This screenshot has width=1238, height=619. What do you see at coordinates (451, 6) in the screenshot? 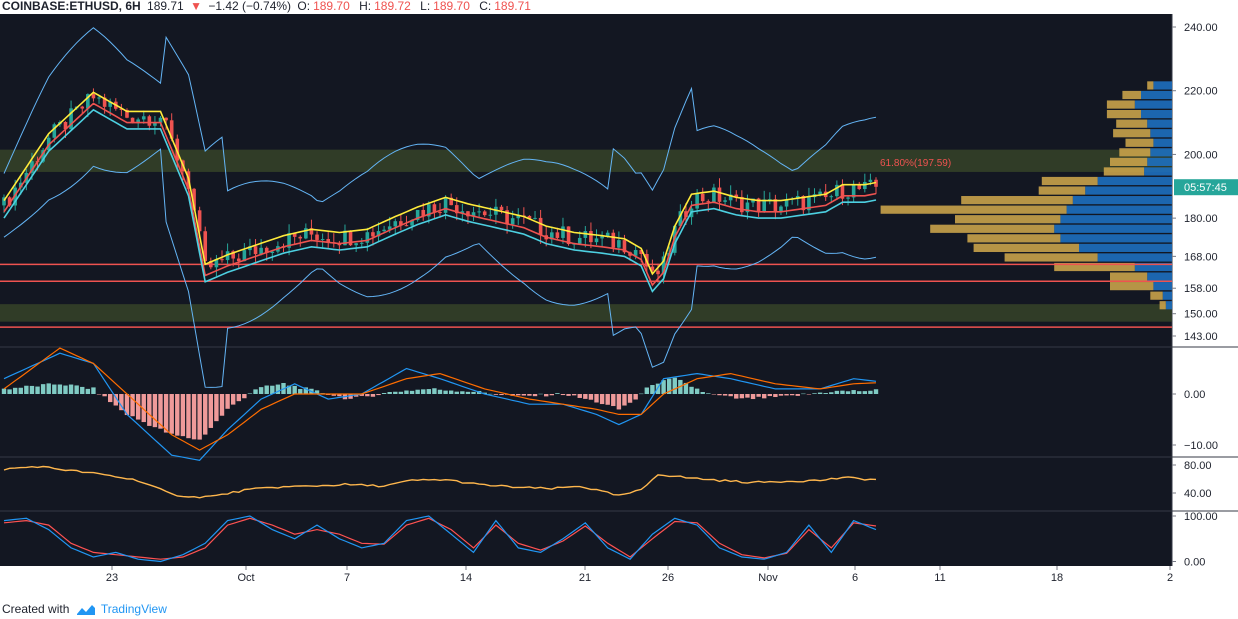
I see `low-value: 189.70` at bounding box center [451, 6].